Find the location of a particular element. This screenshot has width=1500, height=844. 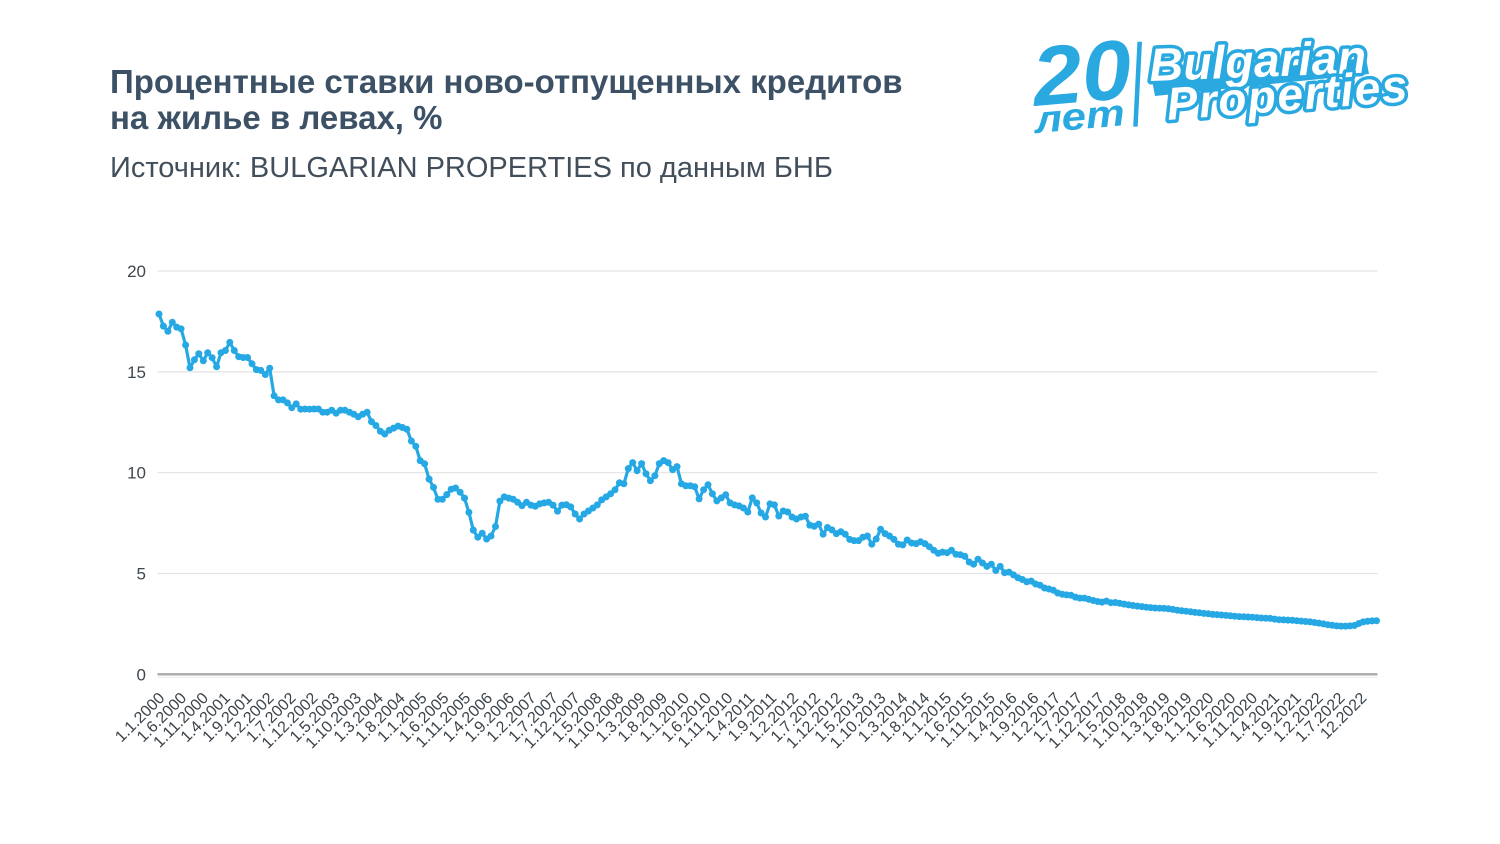

svg-text: Bulgarian is located at coordinates (1257, 61).